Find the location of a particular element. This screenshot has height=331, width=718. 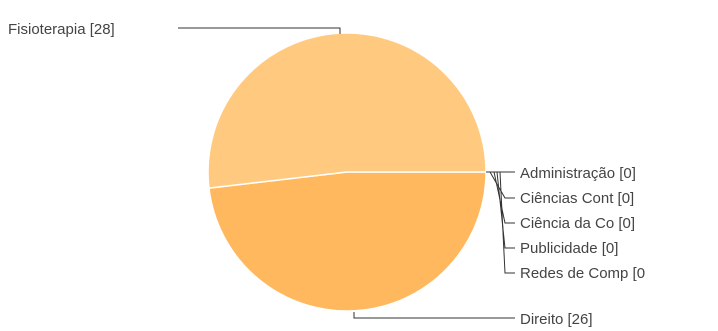

slice-label-administracao: Administração [0] is located at coordinates (578, 173).